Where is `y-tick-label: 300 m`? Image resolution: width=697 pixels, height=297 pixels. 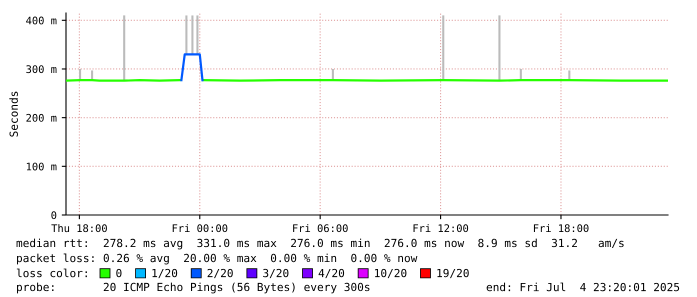 y-tick-label: 300 m is located at coordinates (41, 69).